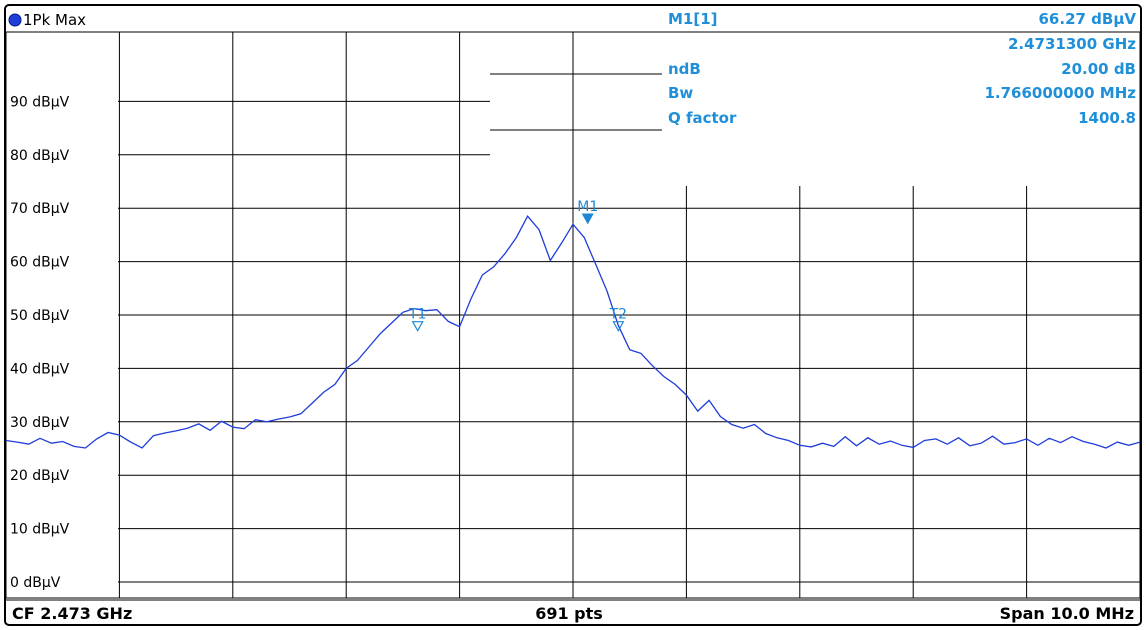  What do you see at coordinates (587, 207) in the screenshot?
I see `marker-m1-label: M1` at bounding box center [587, 207].